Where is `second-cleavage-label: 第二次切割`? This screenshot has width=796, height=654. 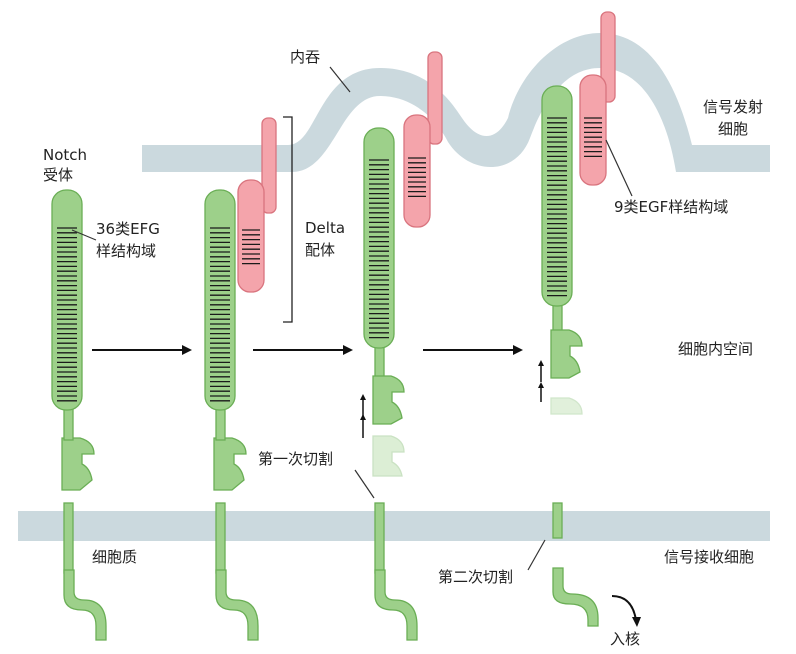 second-cleavage-label: 第二次切割 is located at coordinates (475, 577).